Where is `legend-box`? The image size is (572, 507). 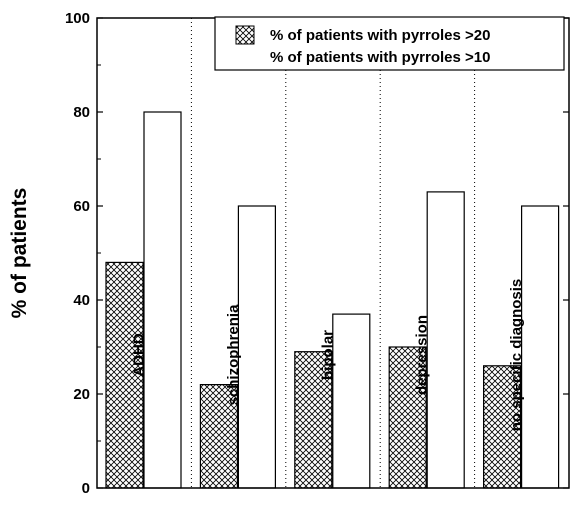
legend-box is located at coordinates (389, 43).